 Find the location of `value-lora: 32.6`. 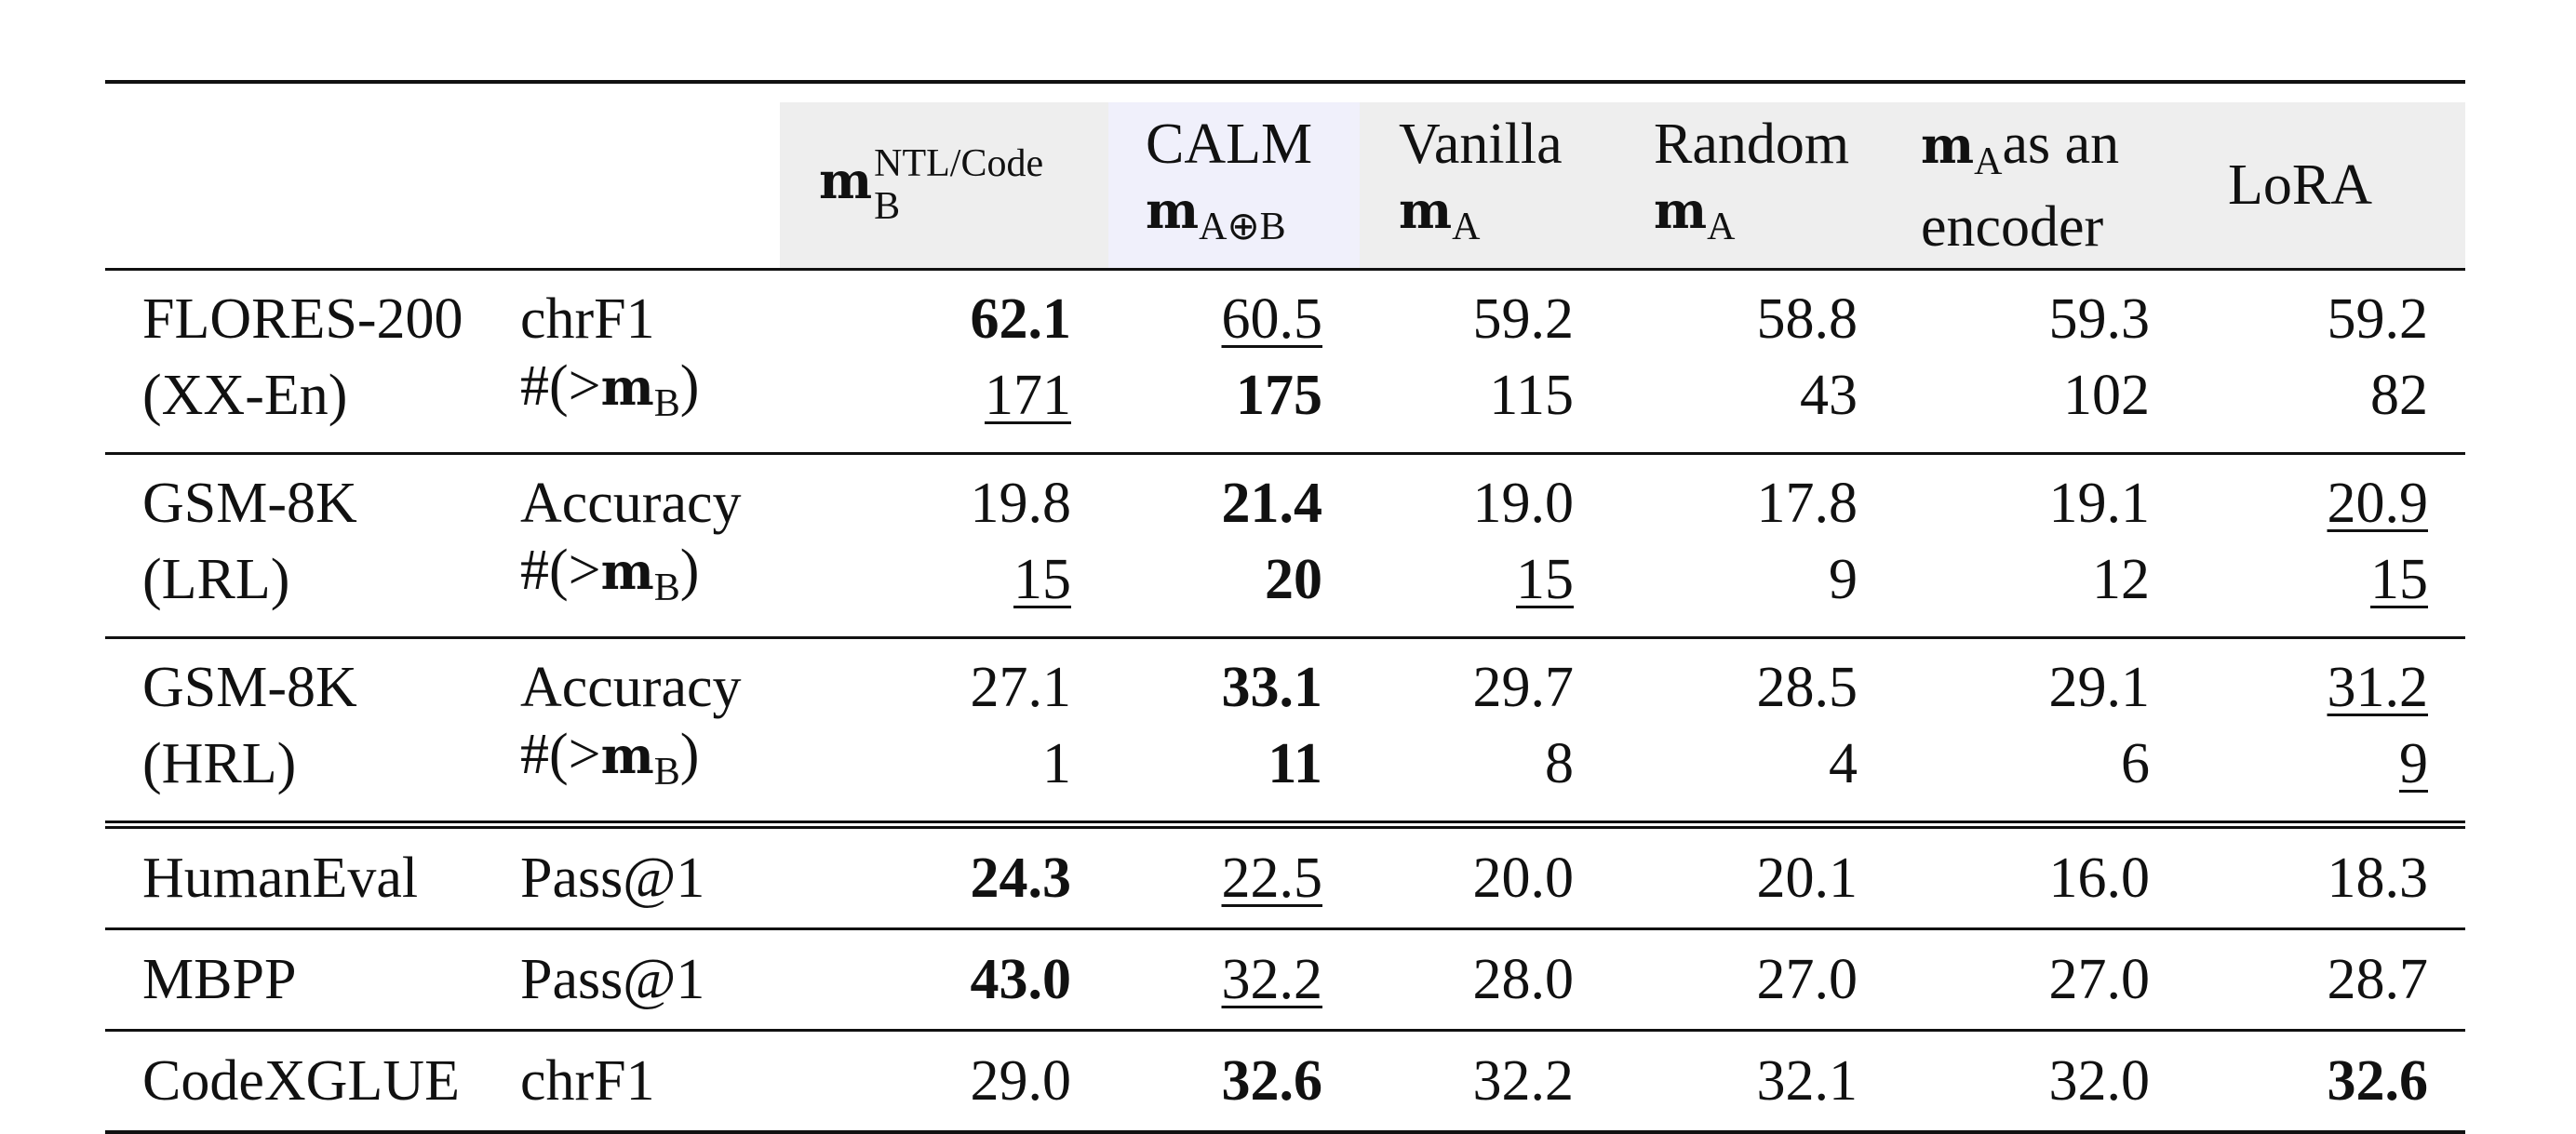

value-lora: 32.6 is located at coordinates (2378, 1081).